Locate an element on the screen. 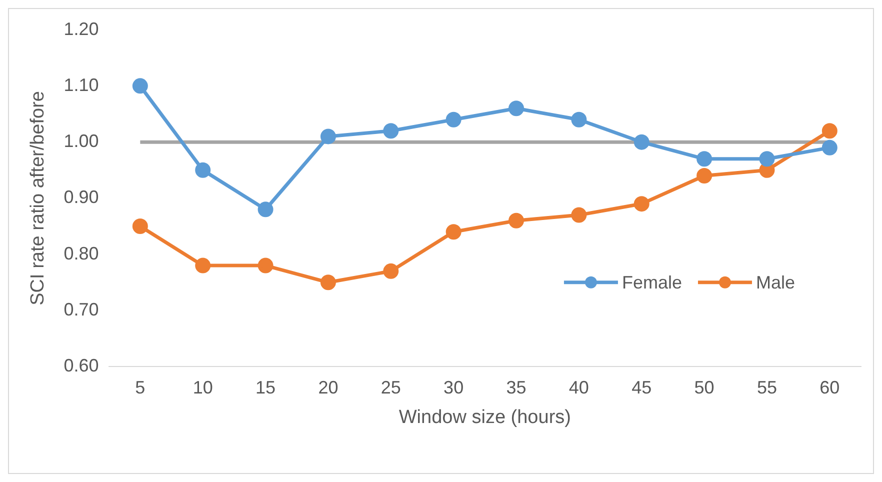 The width and height of the screenshot is (882, 482). y-tick-label: 1.20 is located at coordinates (81, 28).